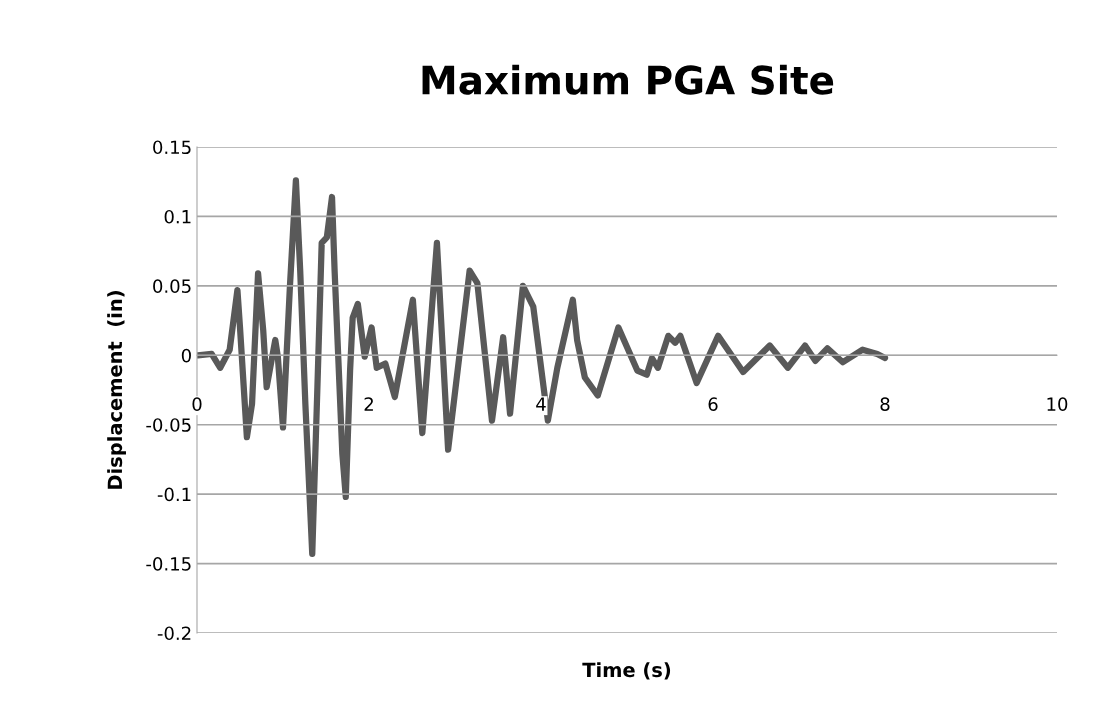 The height and width of the screenshot is (719, 1104). I want to click on y-tick-label: -0.05, so click(168, 425).